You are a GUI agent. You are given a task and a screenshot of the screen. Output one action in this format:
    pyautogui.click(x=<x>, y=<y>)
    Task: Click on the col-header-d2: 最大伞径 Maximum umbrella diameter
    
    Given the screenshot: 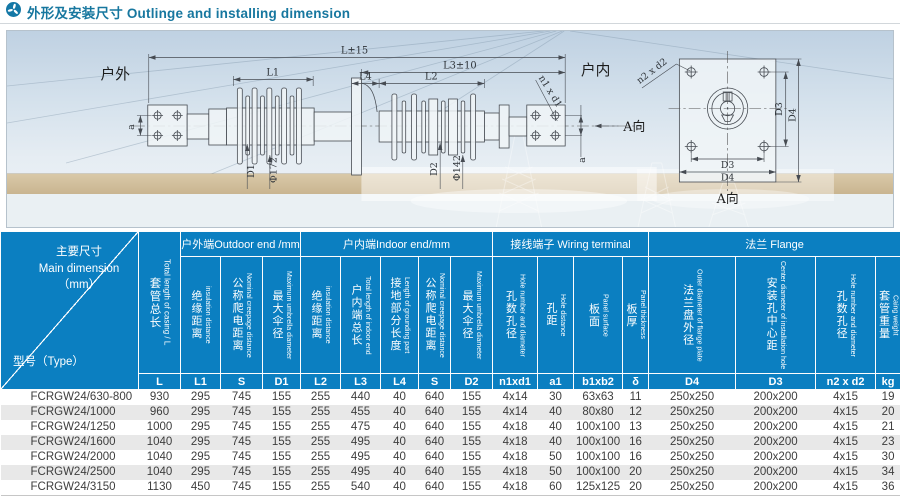 What is the action you would take?
    pyautogui.click(x=472, y=315)
    